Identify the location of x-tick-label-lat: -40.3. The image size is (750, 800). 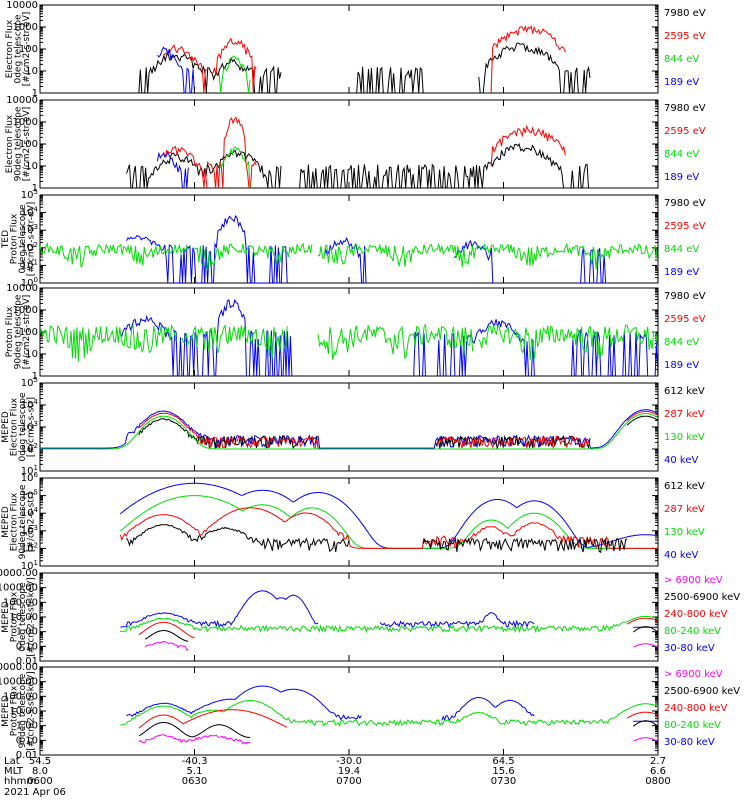
(195, 761).